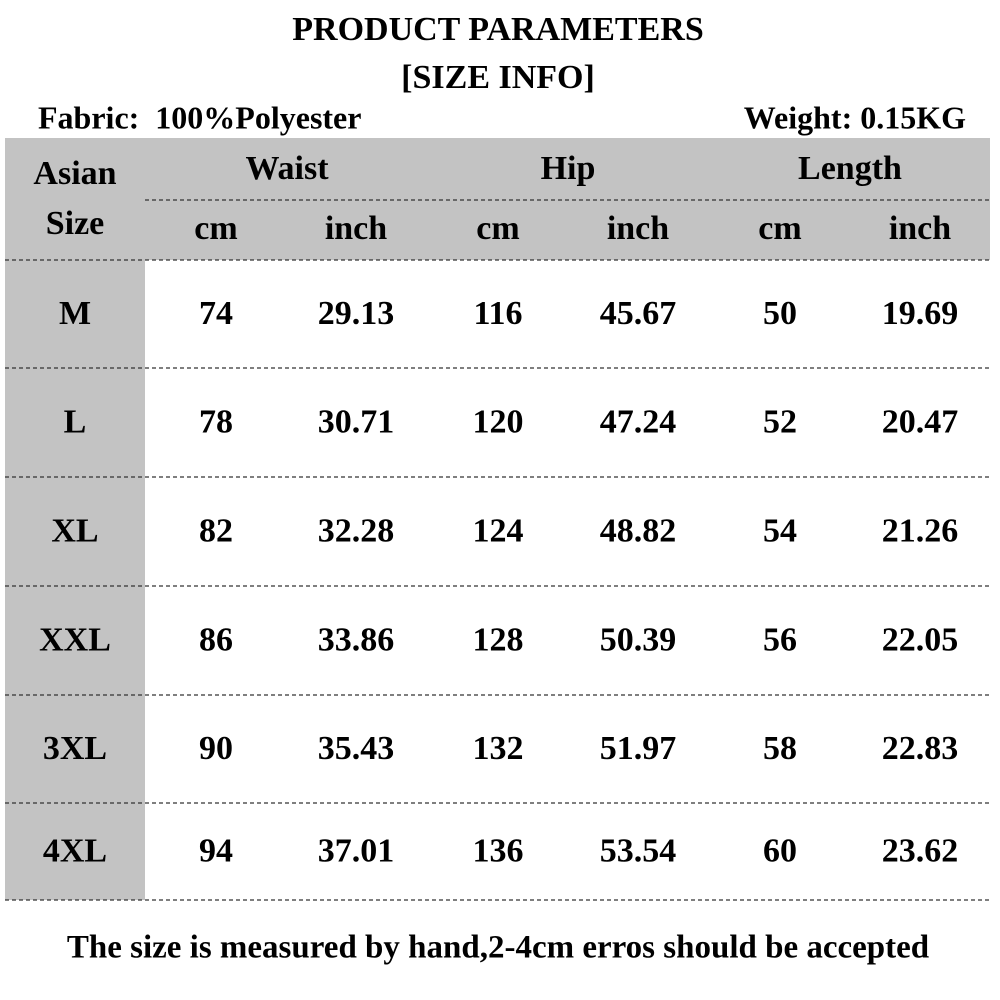  I want to click on cell-value: 51.97, so click(638, 748).